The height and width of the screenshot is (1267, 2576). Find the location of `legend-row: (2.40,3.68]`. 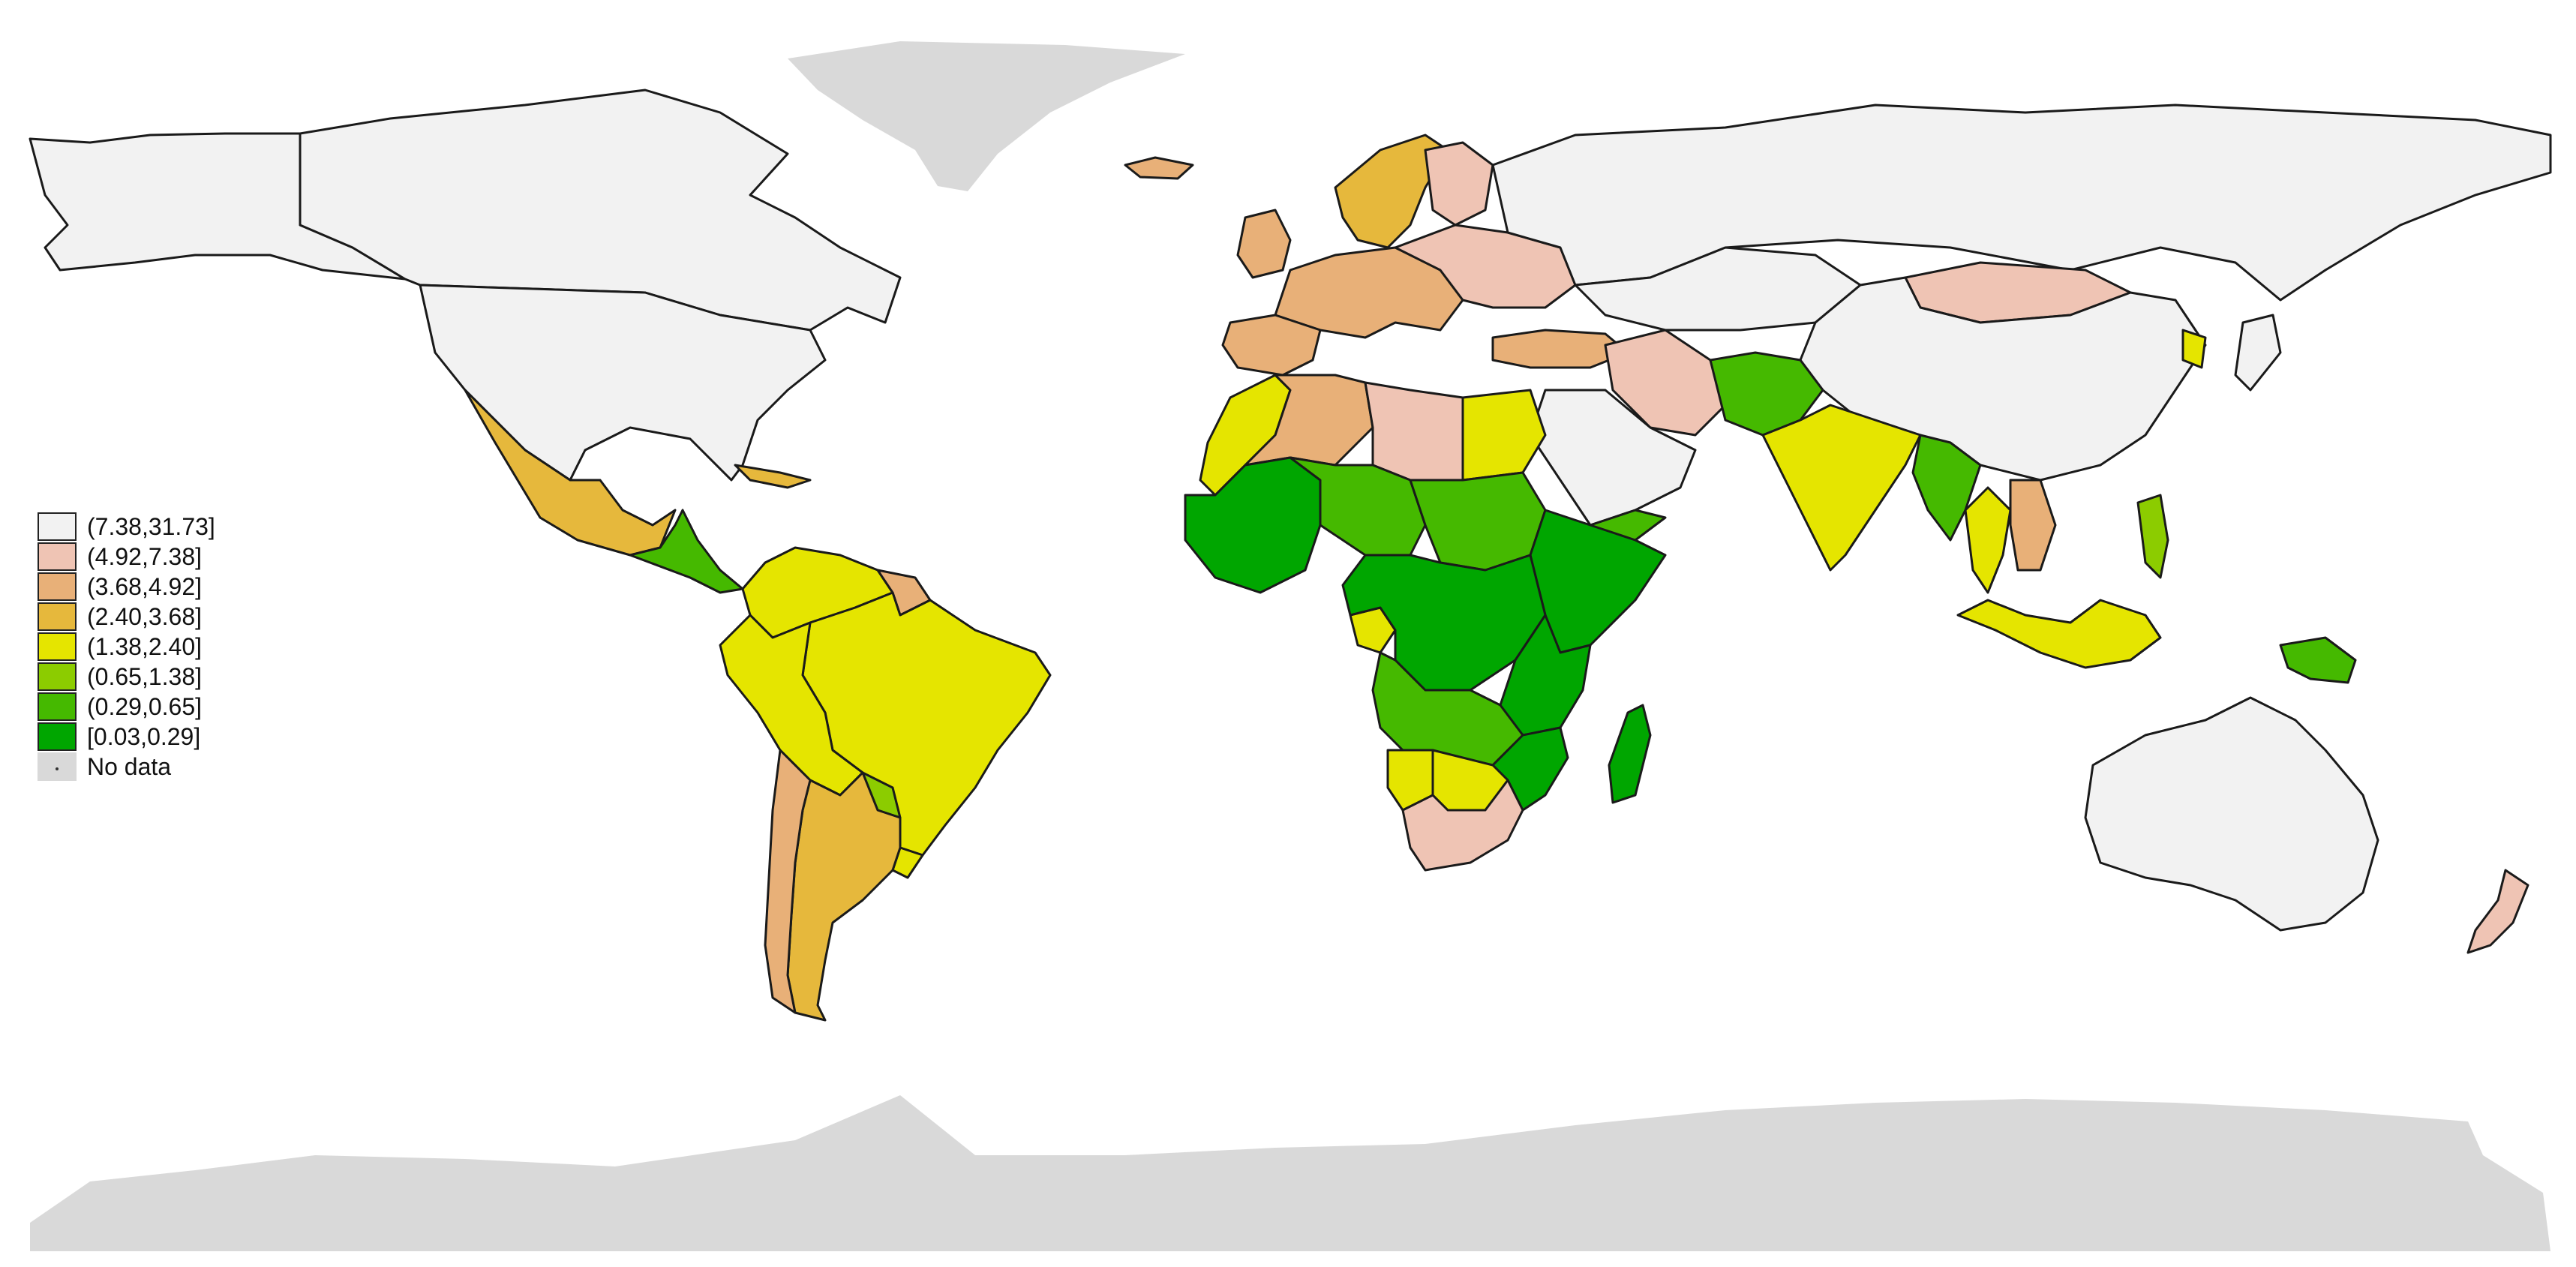

legend-row: (2.40,3.68] is located at coordinates (126, 617).